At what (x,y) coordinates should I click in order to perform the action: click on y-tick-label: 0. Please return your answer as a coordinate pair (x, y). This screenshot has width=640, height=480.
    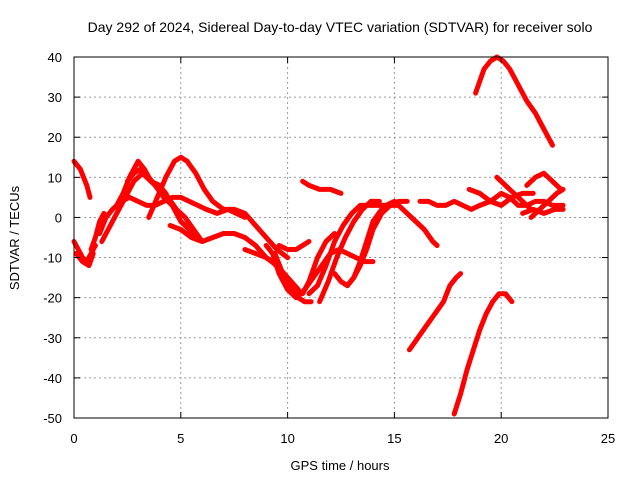
    Looking at the image, I should click on (58, 217).